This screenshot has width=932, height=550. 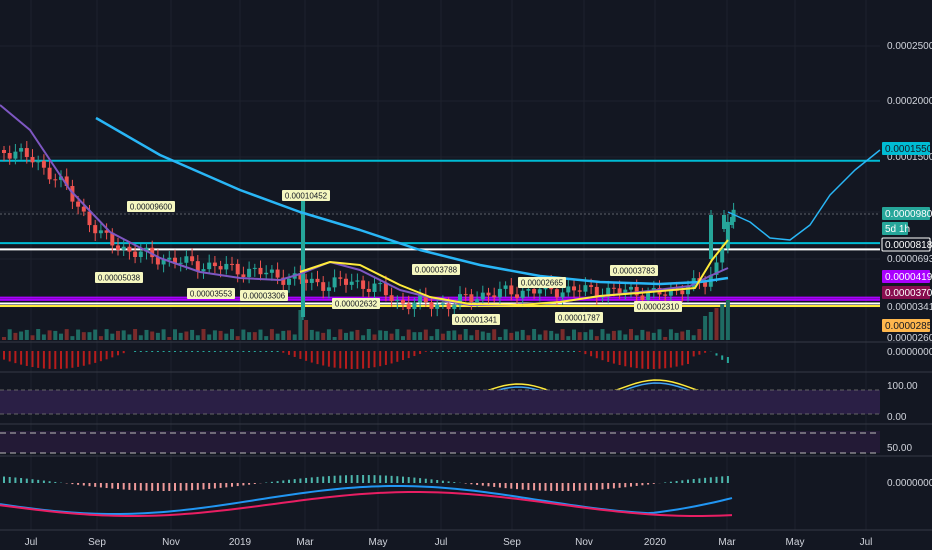 What do you see at coordinates (119, 278) in the screenshot?
I see `price-annotation-label: 0.00005038` at bounding box center [119, 278].